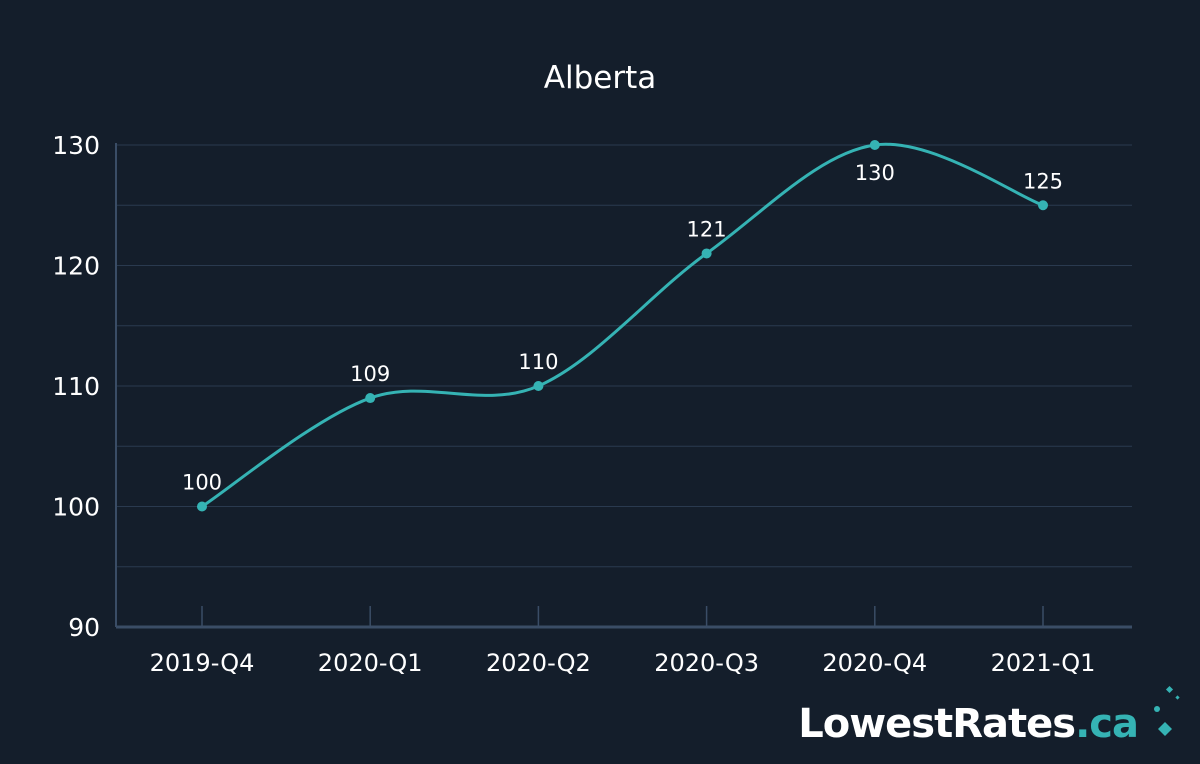 This screenshot has width=1200, height=764. What do you see at coordinates (370, 374) in the screenshot?
I see `data-label: 109` at bounding box center [370, 374].